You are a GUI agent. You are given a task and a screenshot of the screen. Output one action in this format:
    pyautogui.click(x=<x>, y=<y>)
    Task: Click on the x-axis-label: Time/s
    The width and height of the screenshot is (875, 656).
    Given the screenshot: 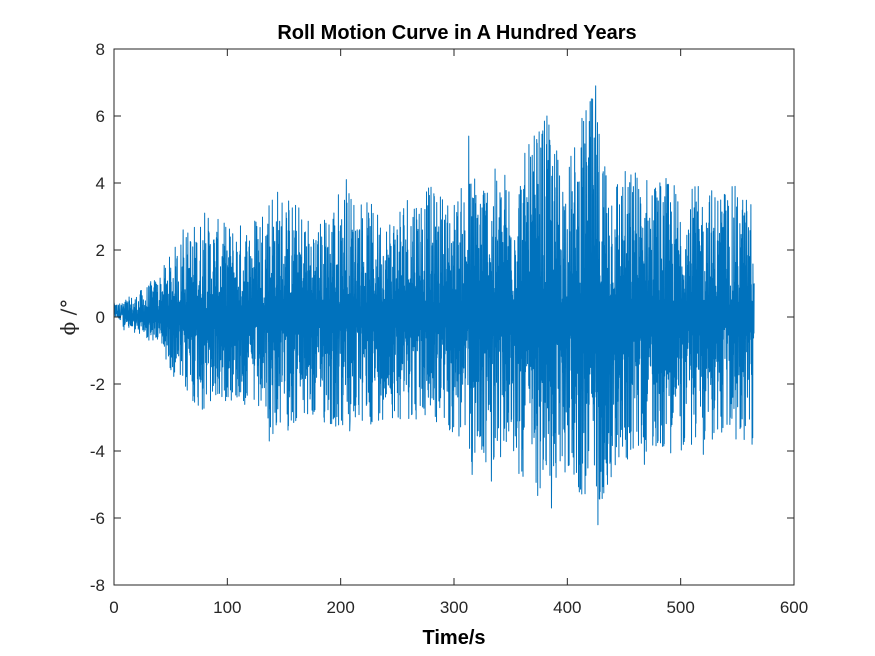 What is the action you would take?
    pyautogui.click(x=454, y=638)
    